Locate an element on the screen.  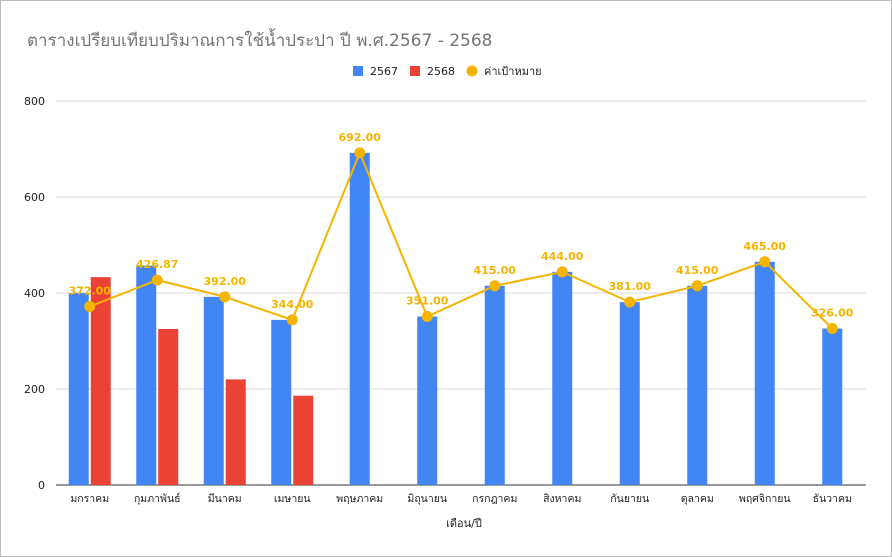
x-tick-label: กุมภาพันธ์ is located at coordinates (157, 498).